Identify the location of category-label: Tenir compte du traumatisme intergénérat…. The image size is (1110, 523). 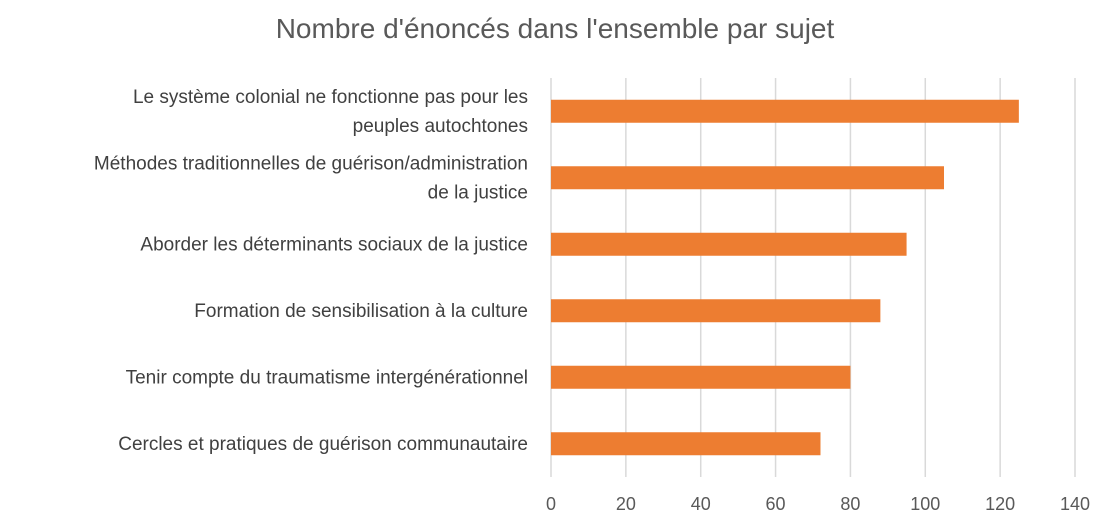
(327, 377).